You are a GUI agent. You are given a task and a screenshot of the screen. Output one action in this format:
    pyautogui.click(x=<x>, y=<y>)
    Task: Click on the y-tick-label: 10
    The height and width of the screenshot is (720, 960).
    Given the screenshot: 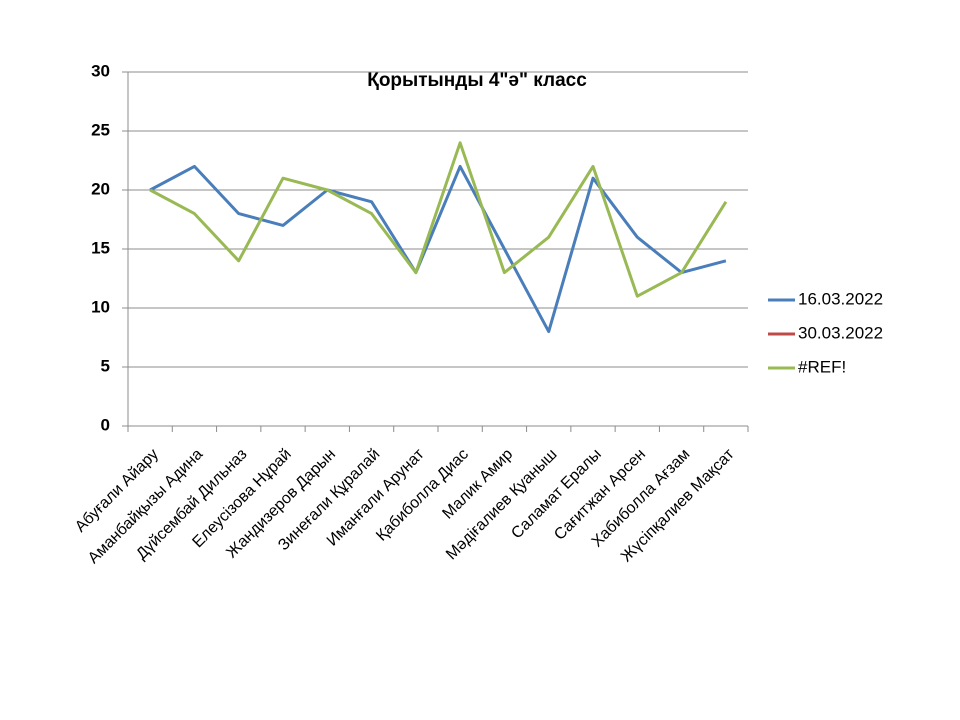 What is the action you would take?
    pyautogui.click(x=100, y=306)
    